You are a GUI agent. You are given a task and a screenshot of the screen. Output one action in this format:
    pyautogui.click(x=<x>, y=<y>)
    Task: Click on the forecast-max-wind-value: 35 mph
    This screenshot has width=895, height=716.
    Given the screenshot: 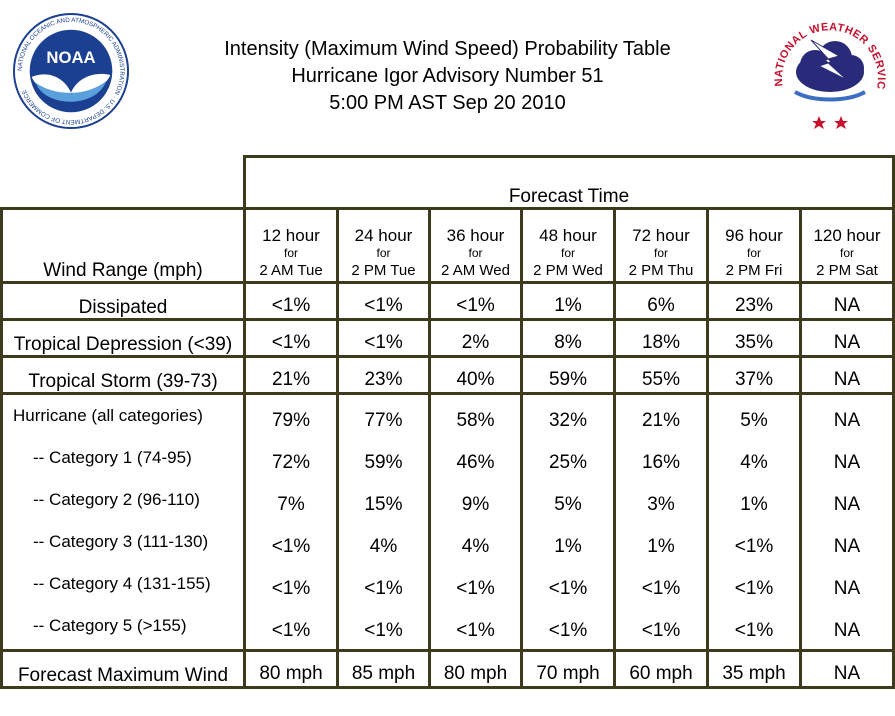 What is the action you would take?
    pyautogui.click(x=754, y=669)
    